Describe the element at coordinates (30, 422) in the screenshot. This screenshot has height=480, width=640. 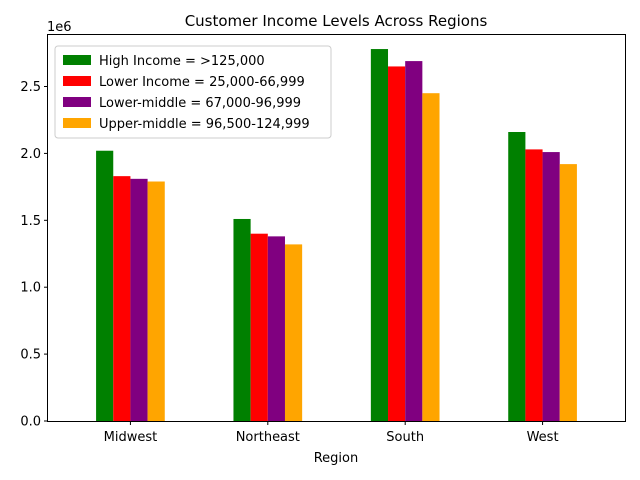
I see `y-tick-label: 0.0` at that location.